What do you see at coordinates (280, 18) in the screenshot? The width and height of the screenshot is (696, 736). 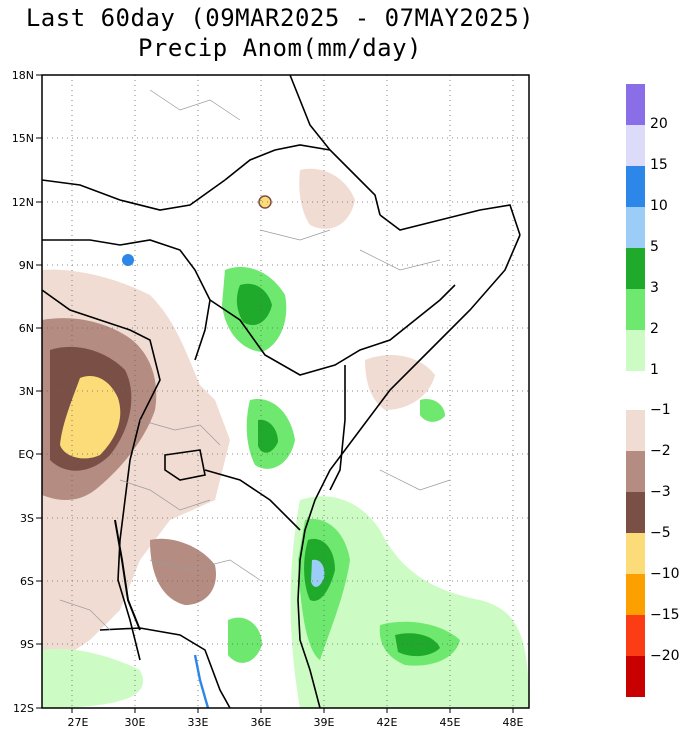 I see `map-title-line1: Last 60day (09MAR2025 - 07MAY2025)` at bounding box center [280, 18].